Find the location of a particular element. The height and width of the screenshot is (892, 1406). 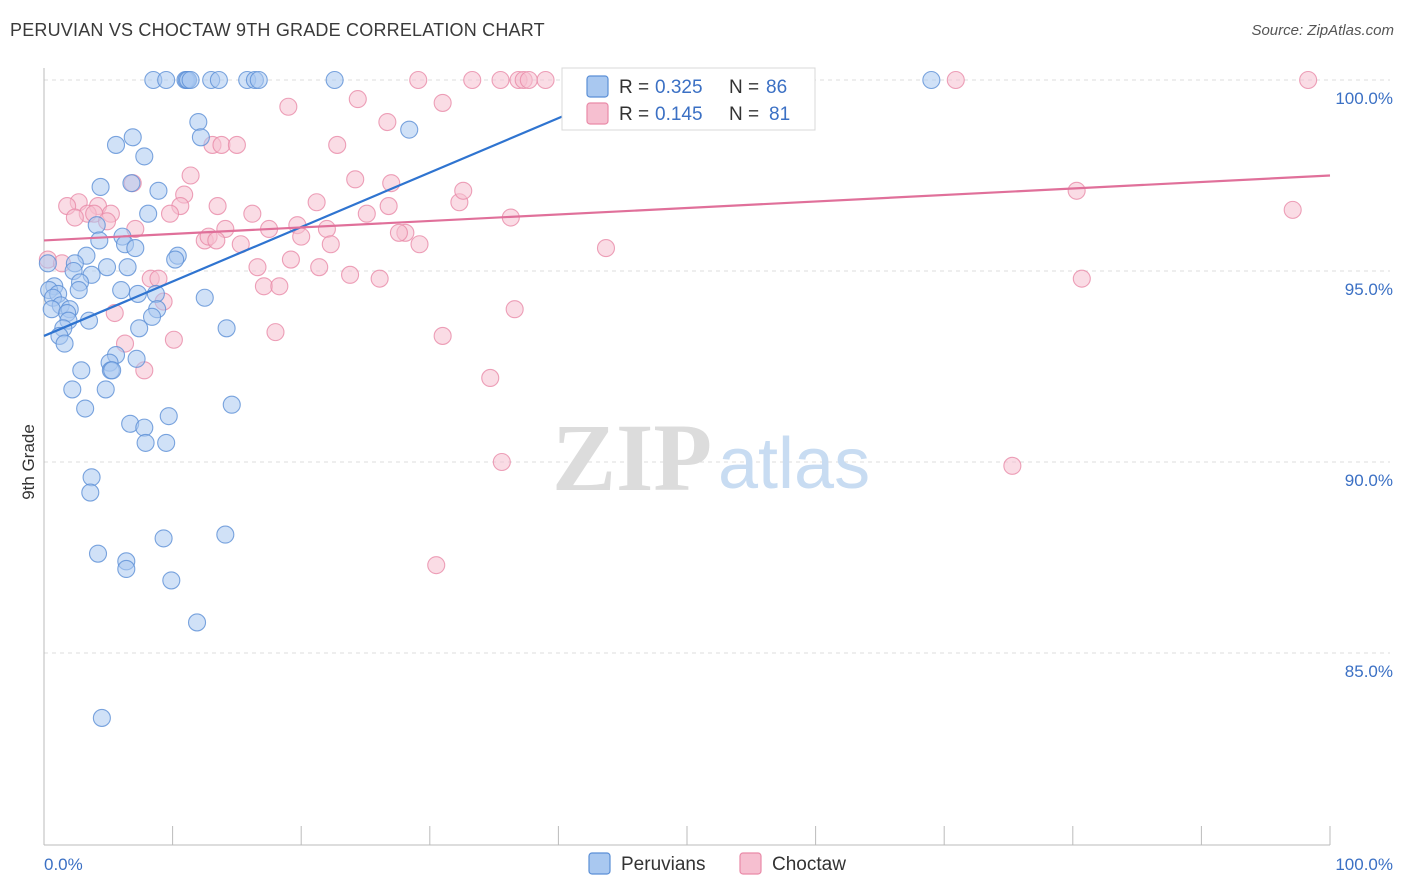

y-axis-title: 9th Grade is located at coordinates (28, 462).